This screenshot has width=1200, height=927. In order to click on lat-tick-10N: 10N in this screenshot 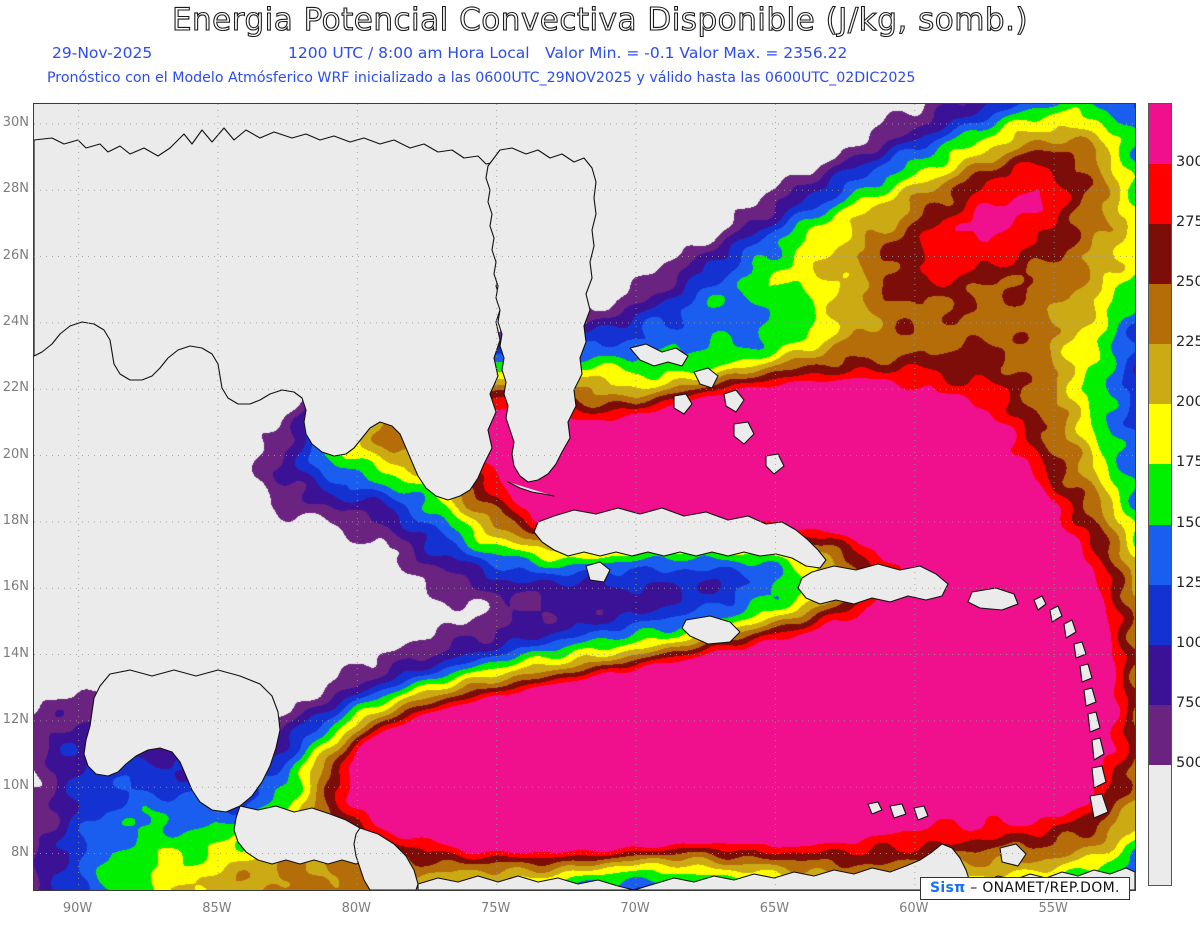, I will do `click(15, 786)`.